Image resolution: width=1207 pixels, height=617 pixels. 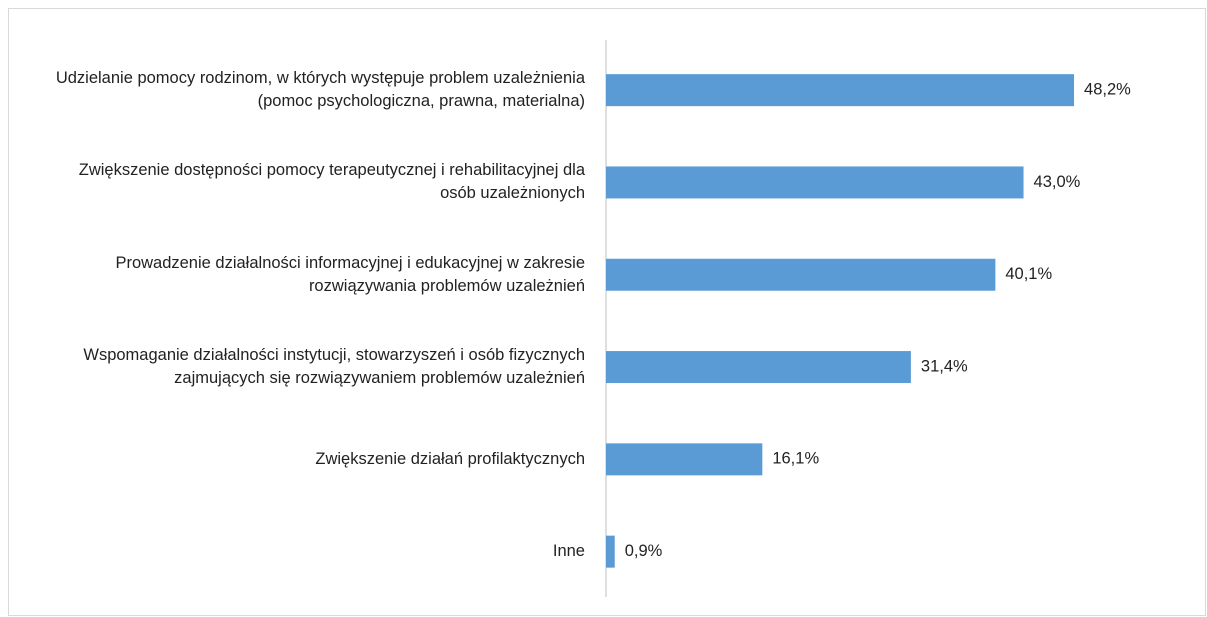 I want to click on value-label: 48,2%, so click(x=1107, y=90).